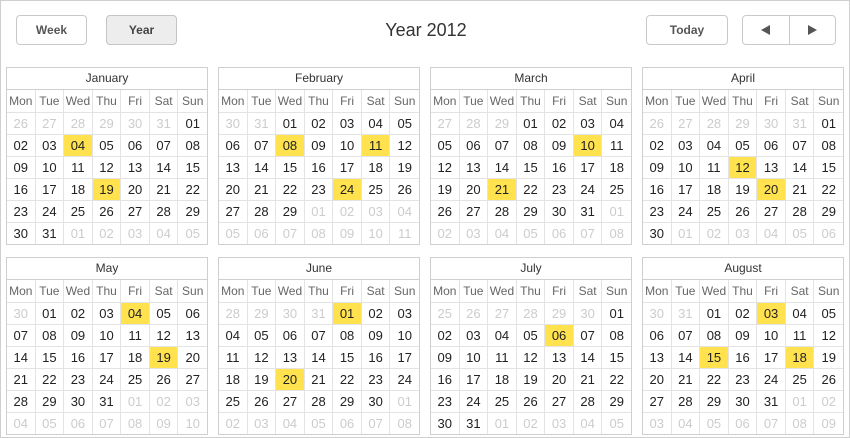 The width and height of the screenshot is (850, 438). I want to click on day-cell-event: 24, so click(347, 190).